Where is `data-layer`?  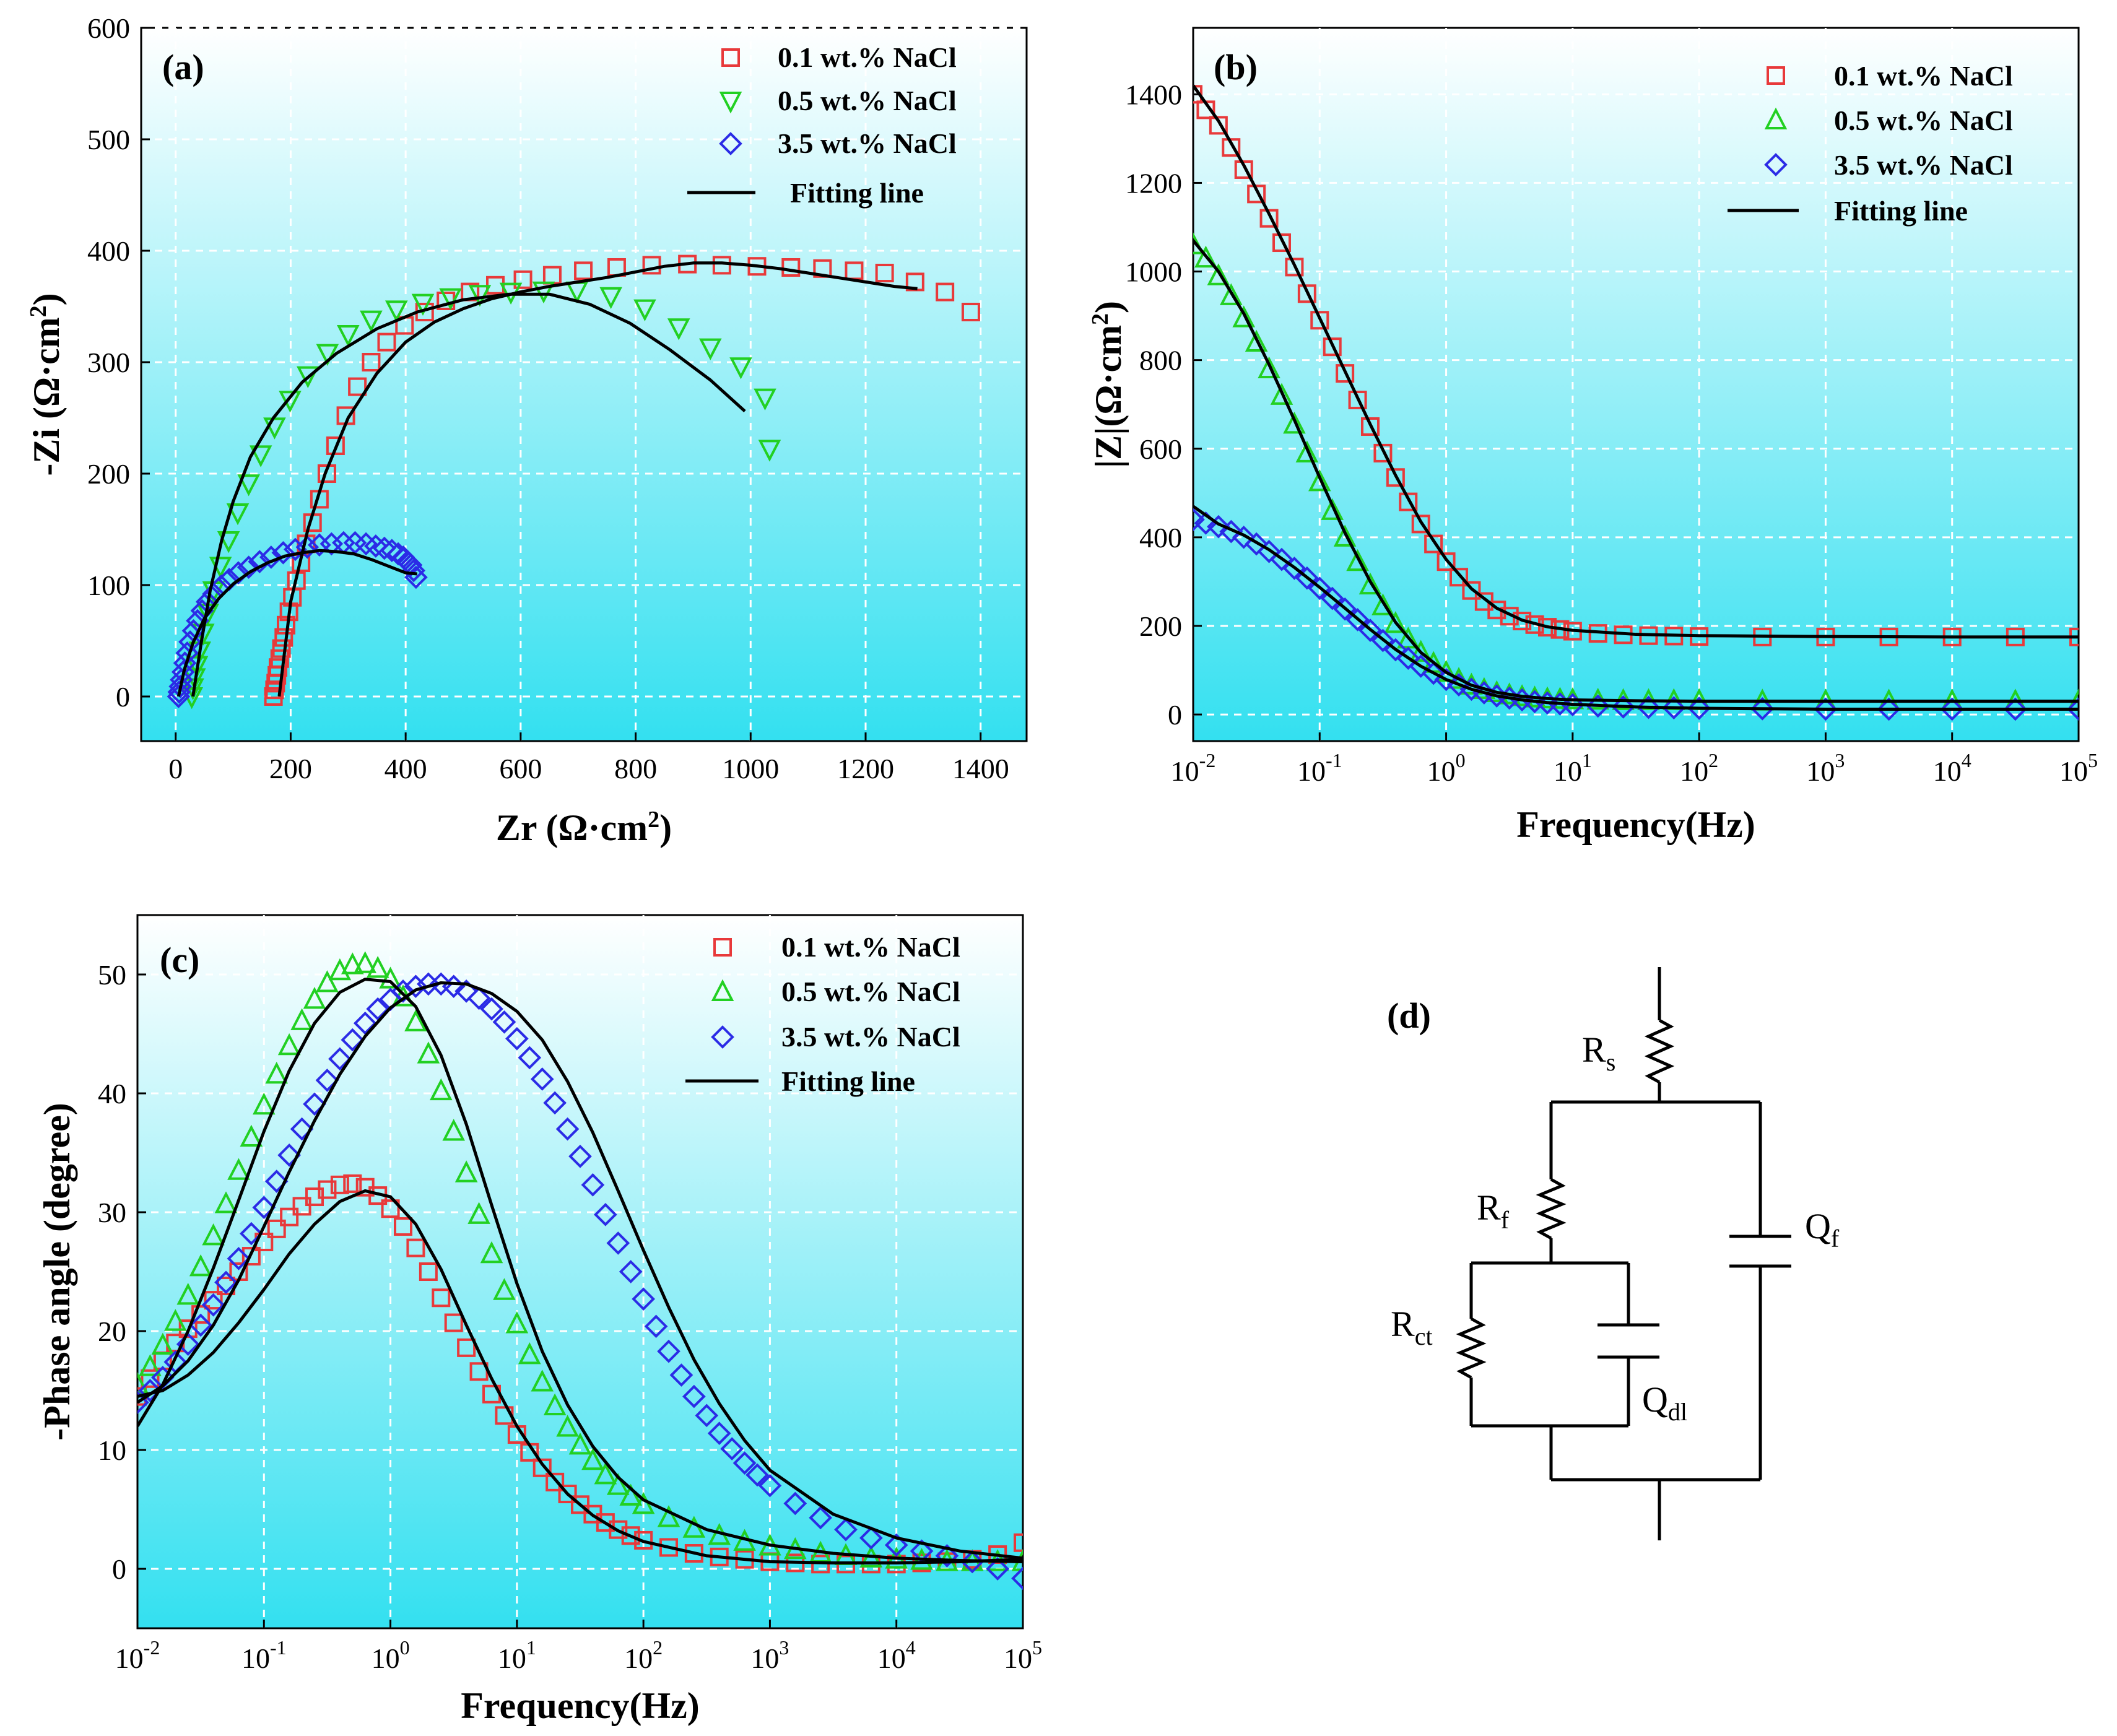
data-layer is located at coordinates (573, 482).